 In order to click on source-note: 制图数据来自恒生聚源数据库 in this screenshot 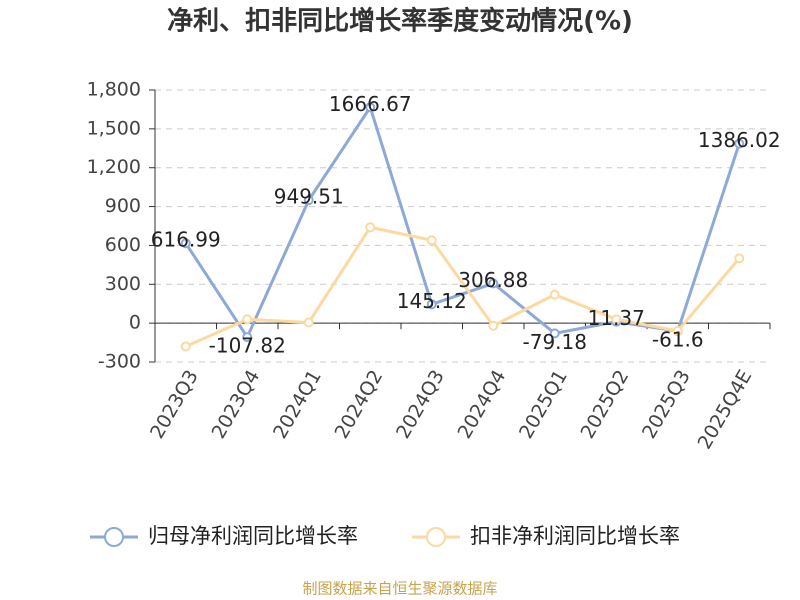, I will do `click(399, 589)`.